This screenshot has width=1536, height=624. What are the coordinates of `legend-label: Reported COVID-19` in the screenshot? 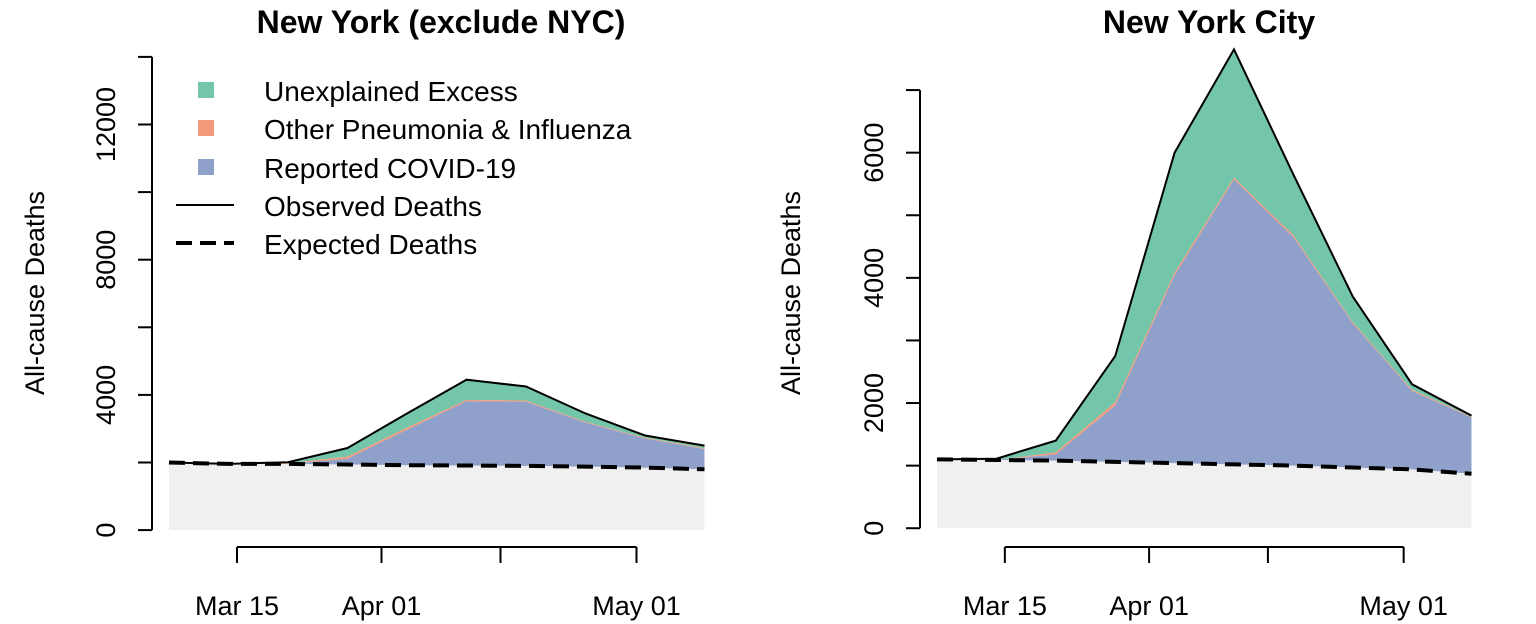 It's located at (390, 168).